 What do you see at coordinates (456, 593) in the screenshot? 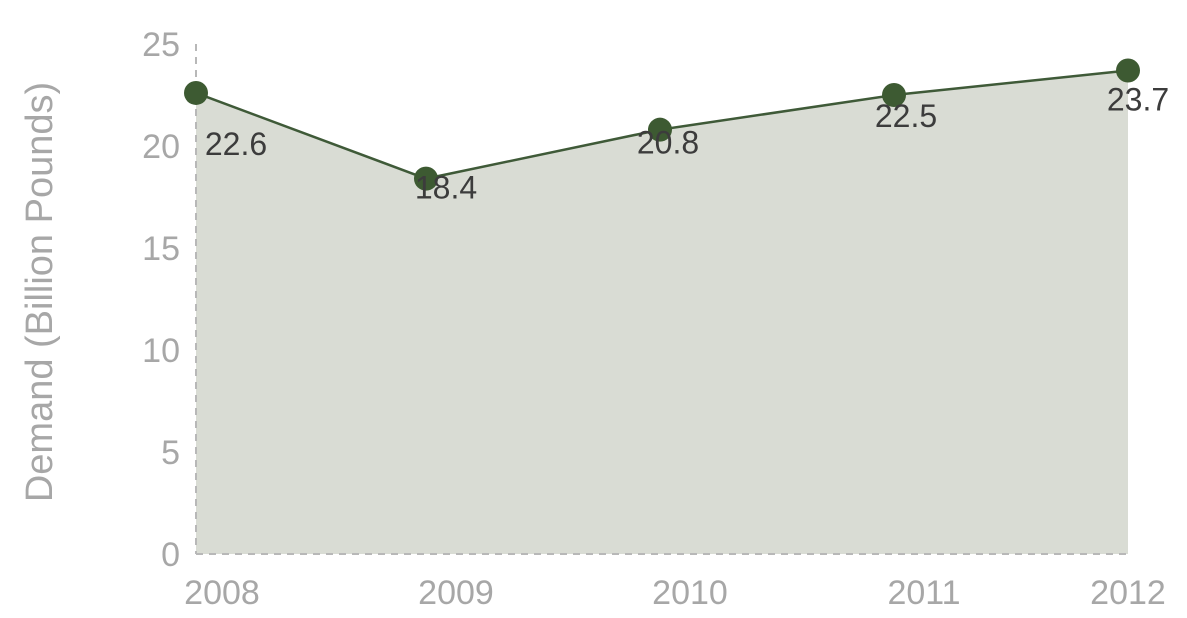
I see `x-tick-label-2009: 2009` at bounding box center [456, 593].